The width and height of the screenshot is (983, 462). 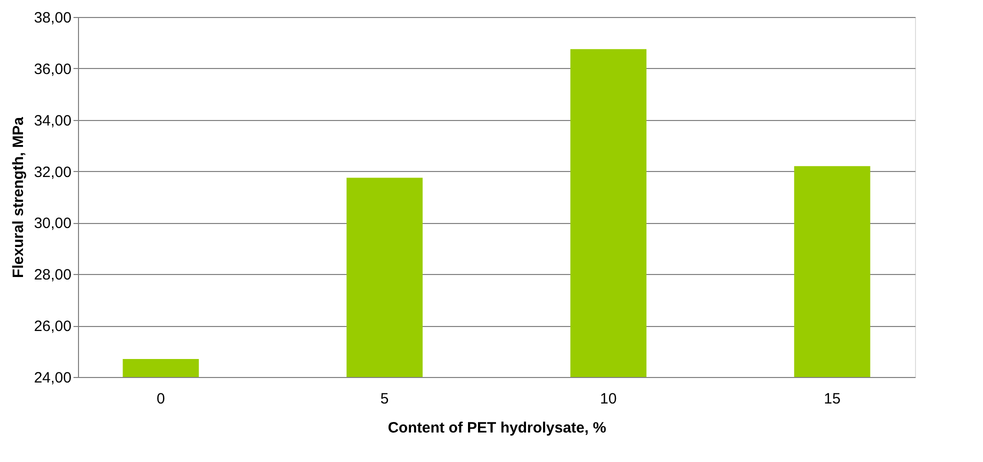 What do you see at coordinates (608, 399) in the screenshot?
I see `x-tick-label: 10` at bounding box center [608, 399].